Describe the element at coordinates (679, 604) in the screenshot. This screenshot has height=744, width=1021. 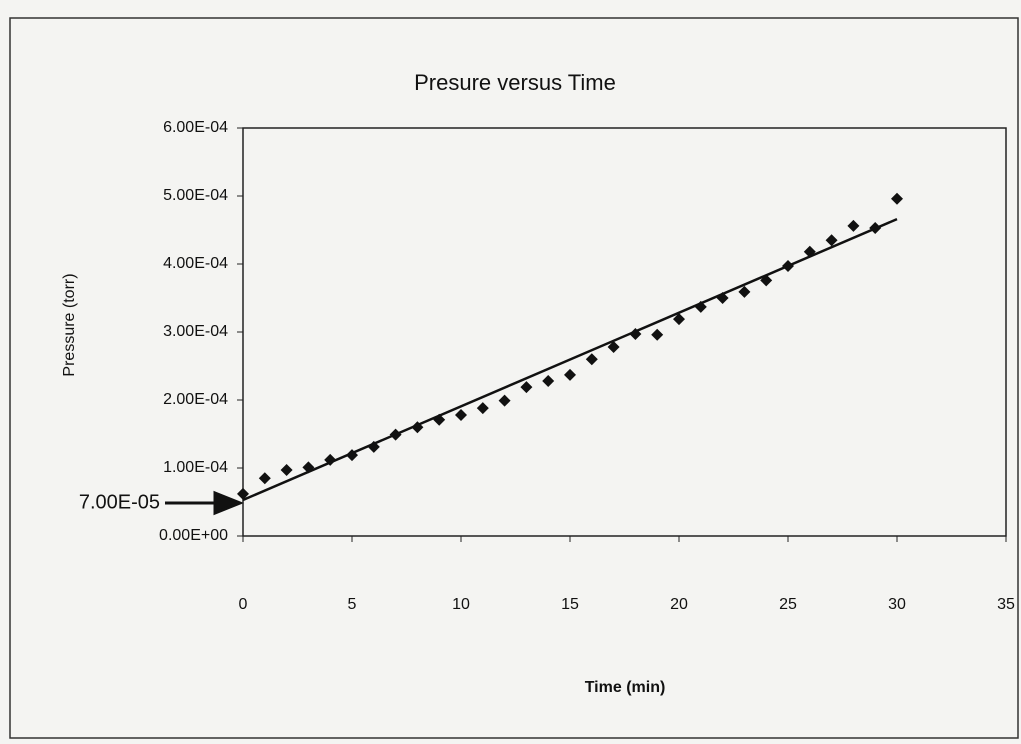
I see `x-tick-label: 20` at that location.